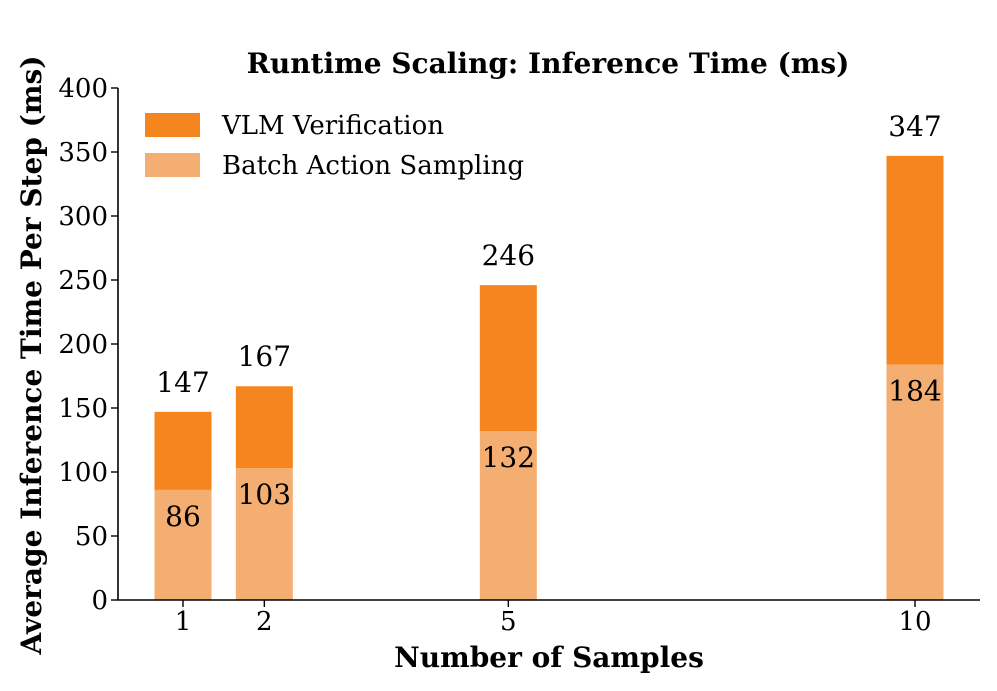 The height and width of the screenshot is (691, 997). What do you see at coordinates (373, 166) in the screenshot?
I see `legend-label: Batch Action Sampling` at bounding box center [373, 166].